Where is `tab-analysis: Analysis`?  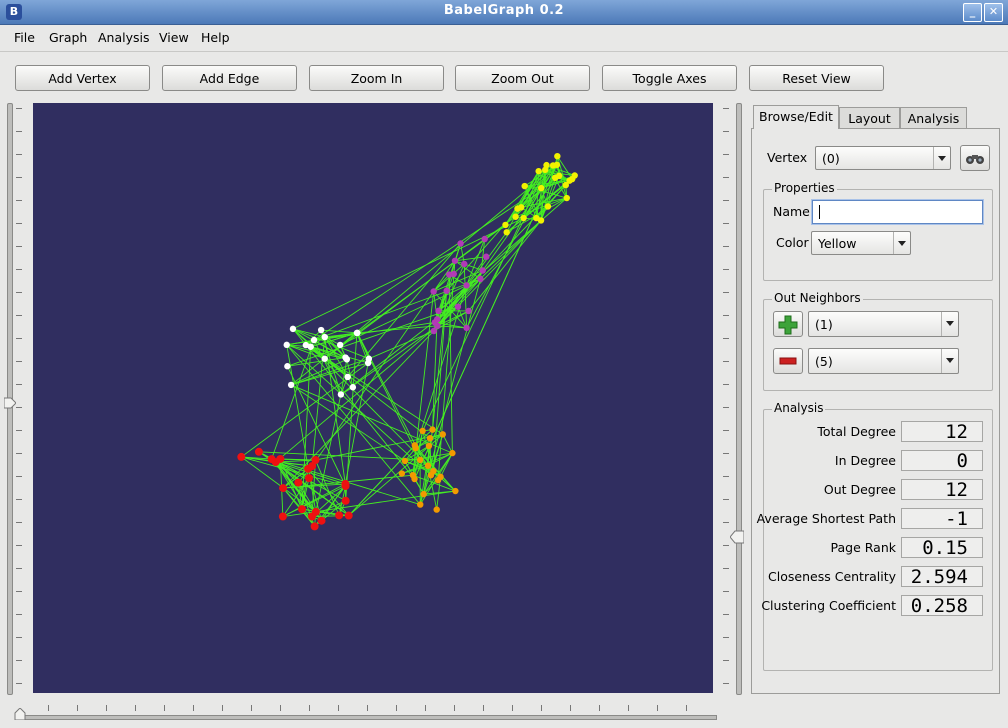 tab-analysis: Analysis is located at coordinates (933, 118).